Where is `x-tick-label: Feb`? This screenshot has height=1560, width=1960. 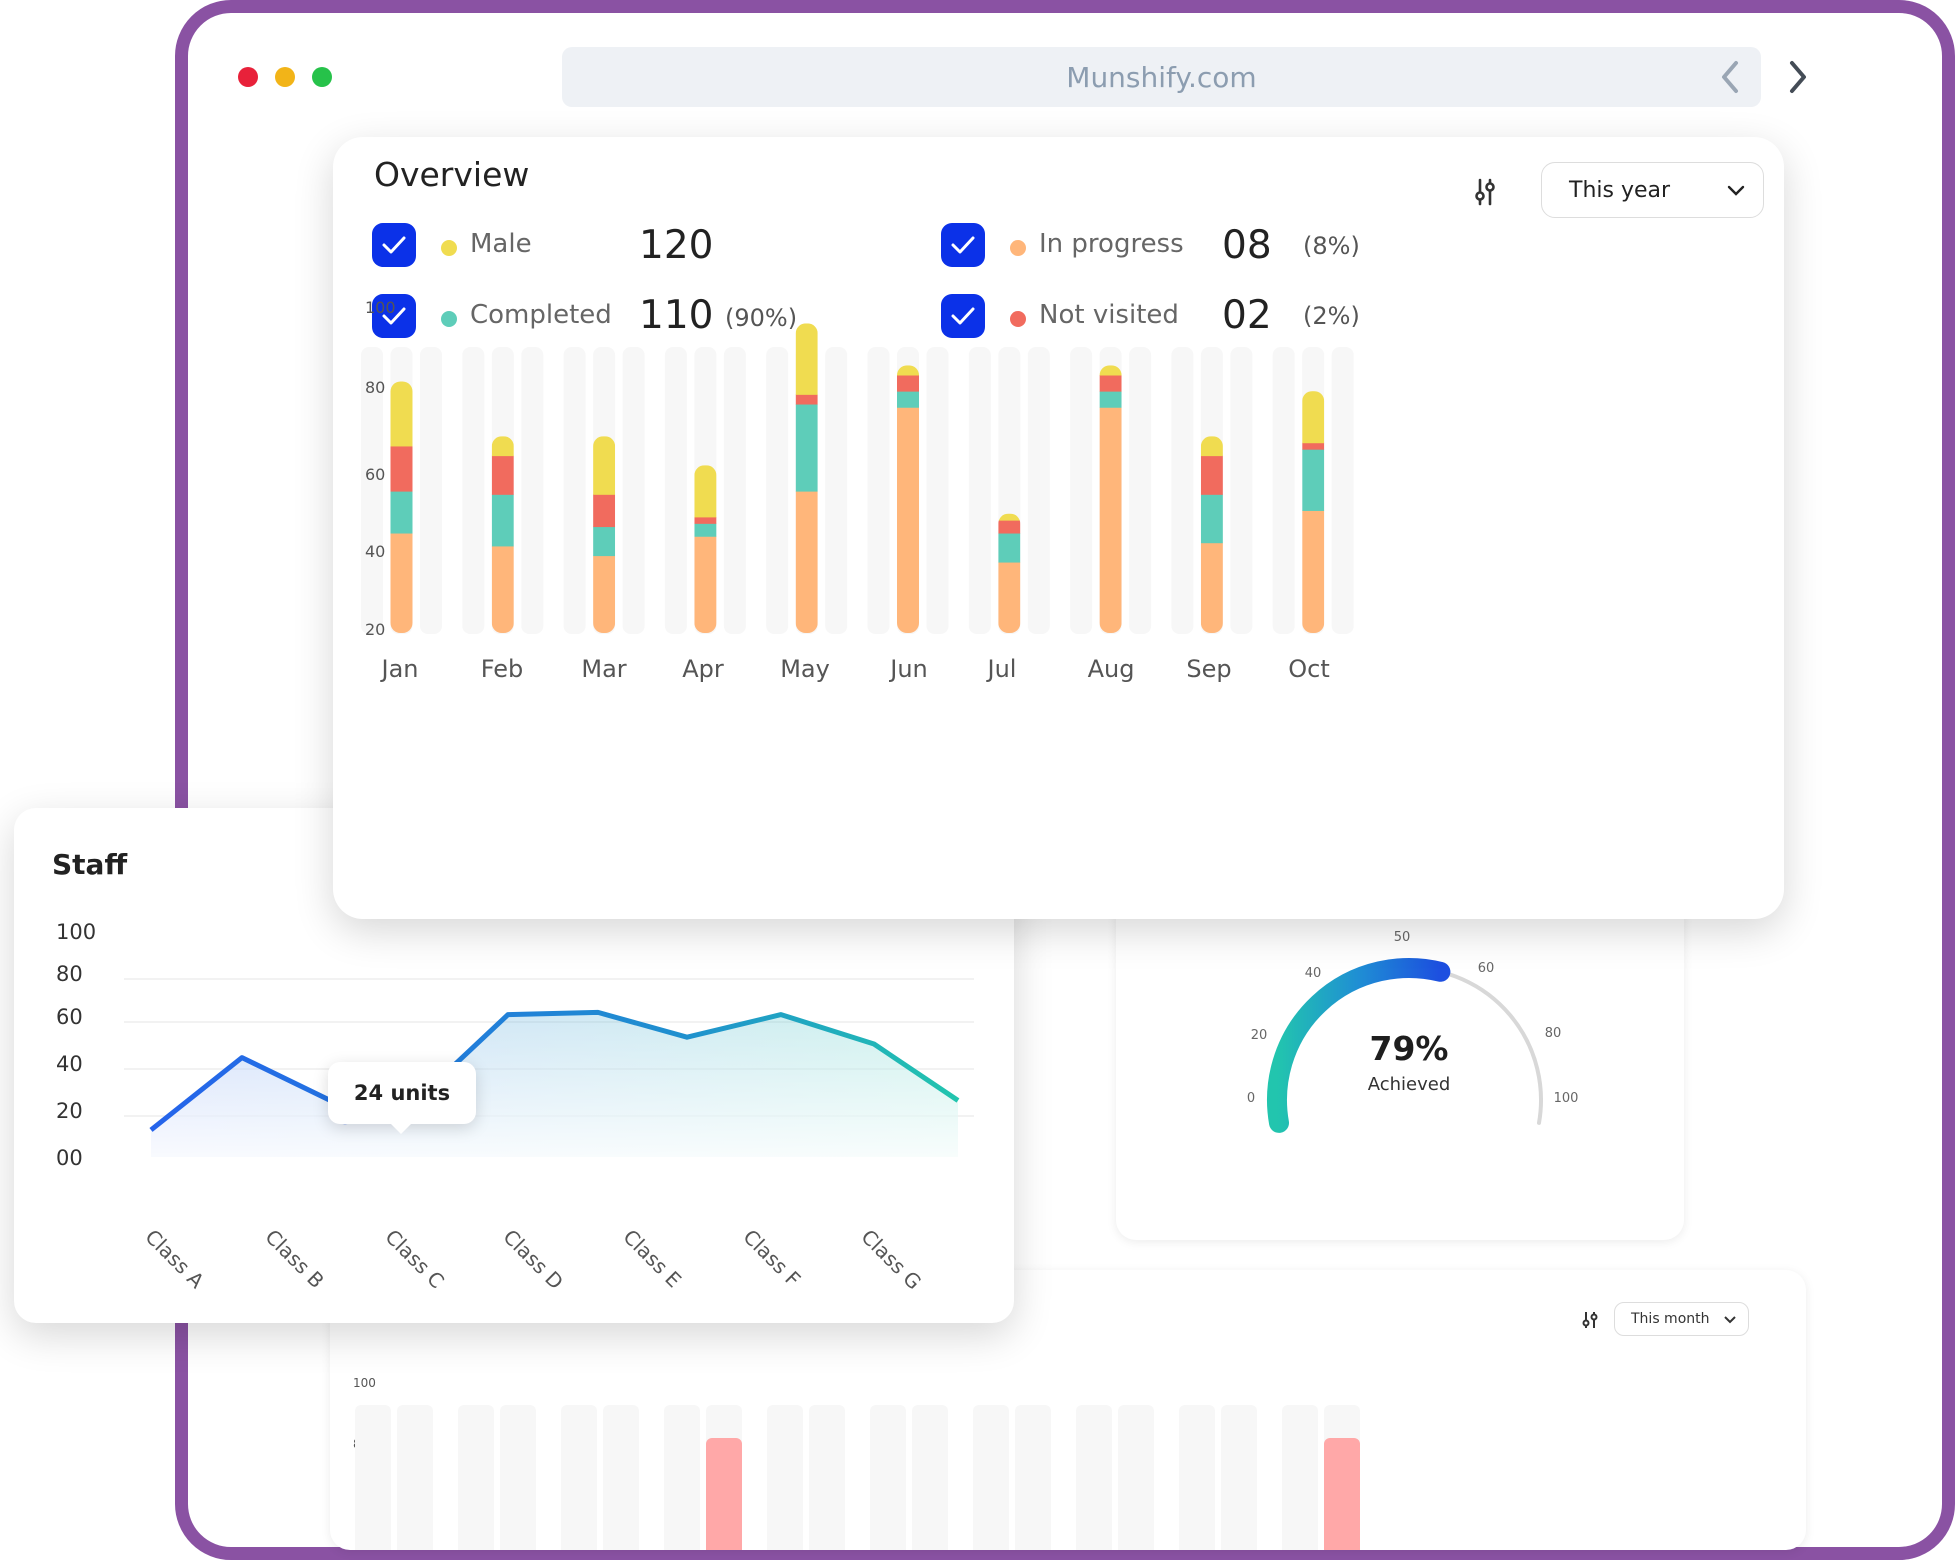
x-tick-label: Feb is located at coordinates (502, 669).